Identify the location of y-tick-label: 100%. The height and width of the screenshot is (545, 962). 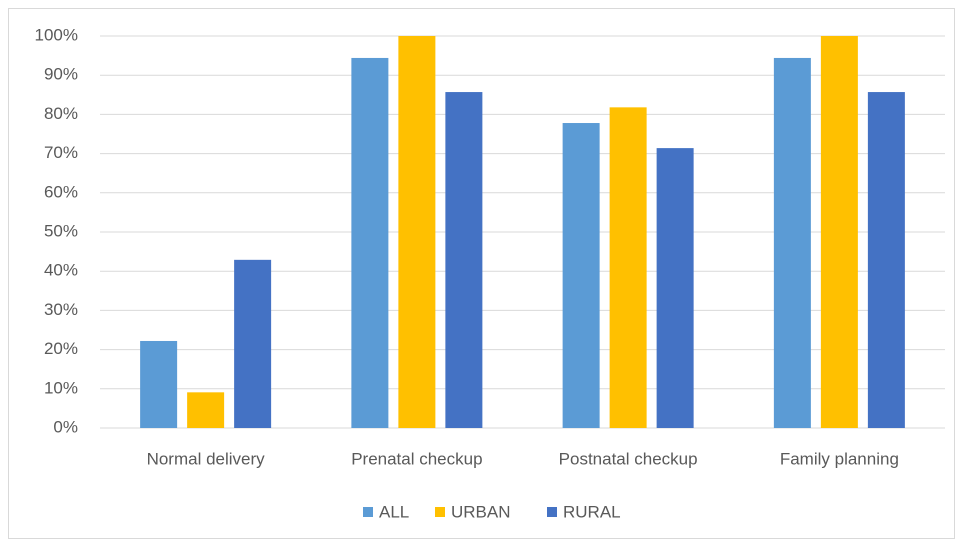
(56, 34).